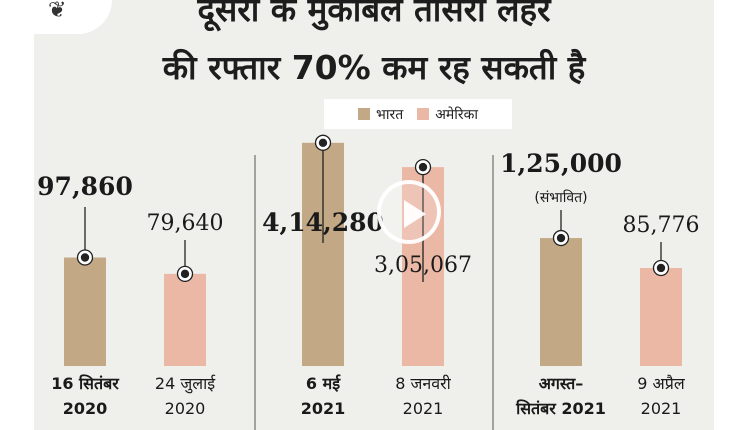 The height and width of the screenshot is (430, 750). I want to click on data-label: 85,776, so click(661, 225).